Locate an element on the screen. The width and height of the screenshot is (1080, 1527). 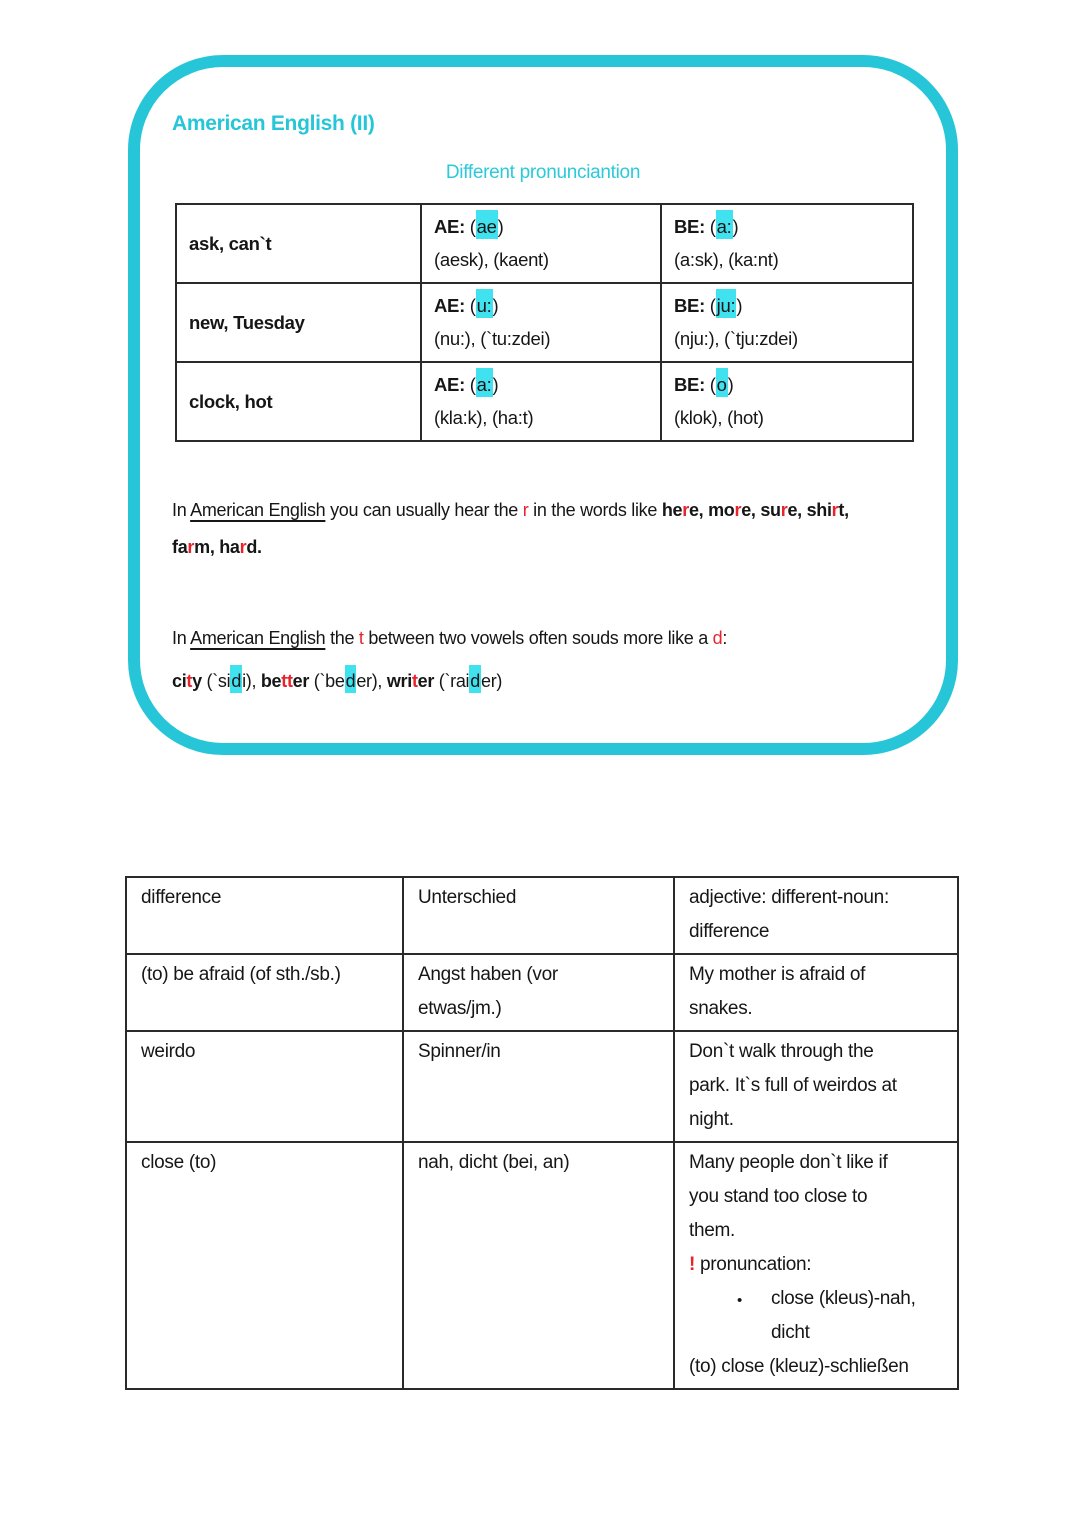
exclamation-mark: ! is located at coordinates (692, 1264).